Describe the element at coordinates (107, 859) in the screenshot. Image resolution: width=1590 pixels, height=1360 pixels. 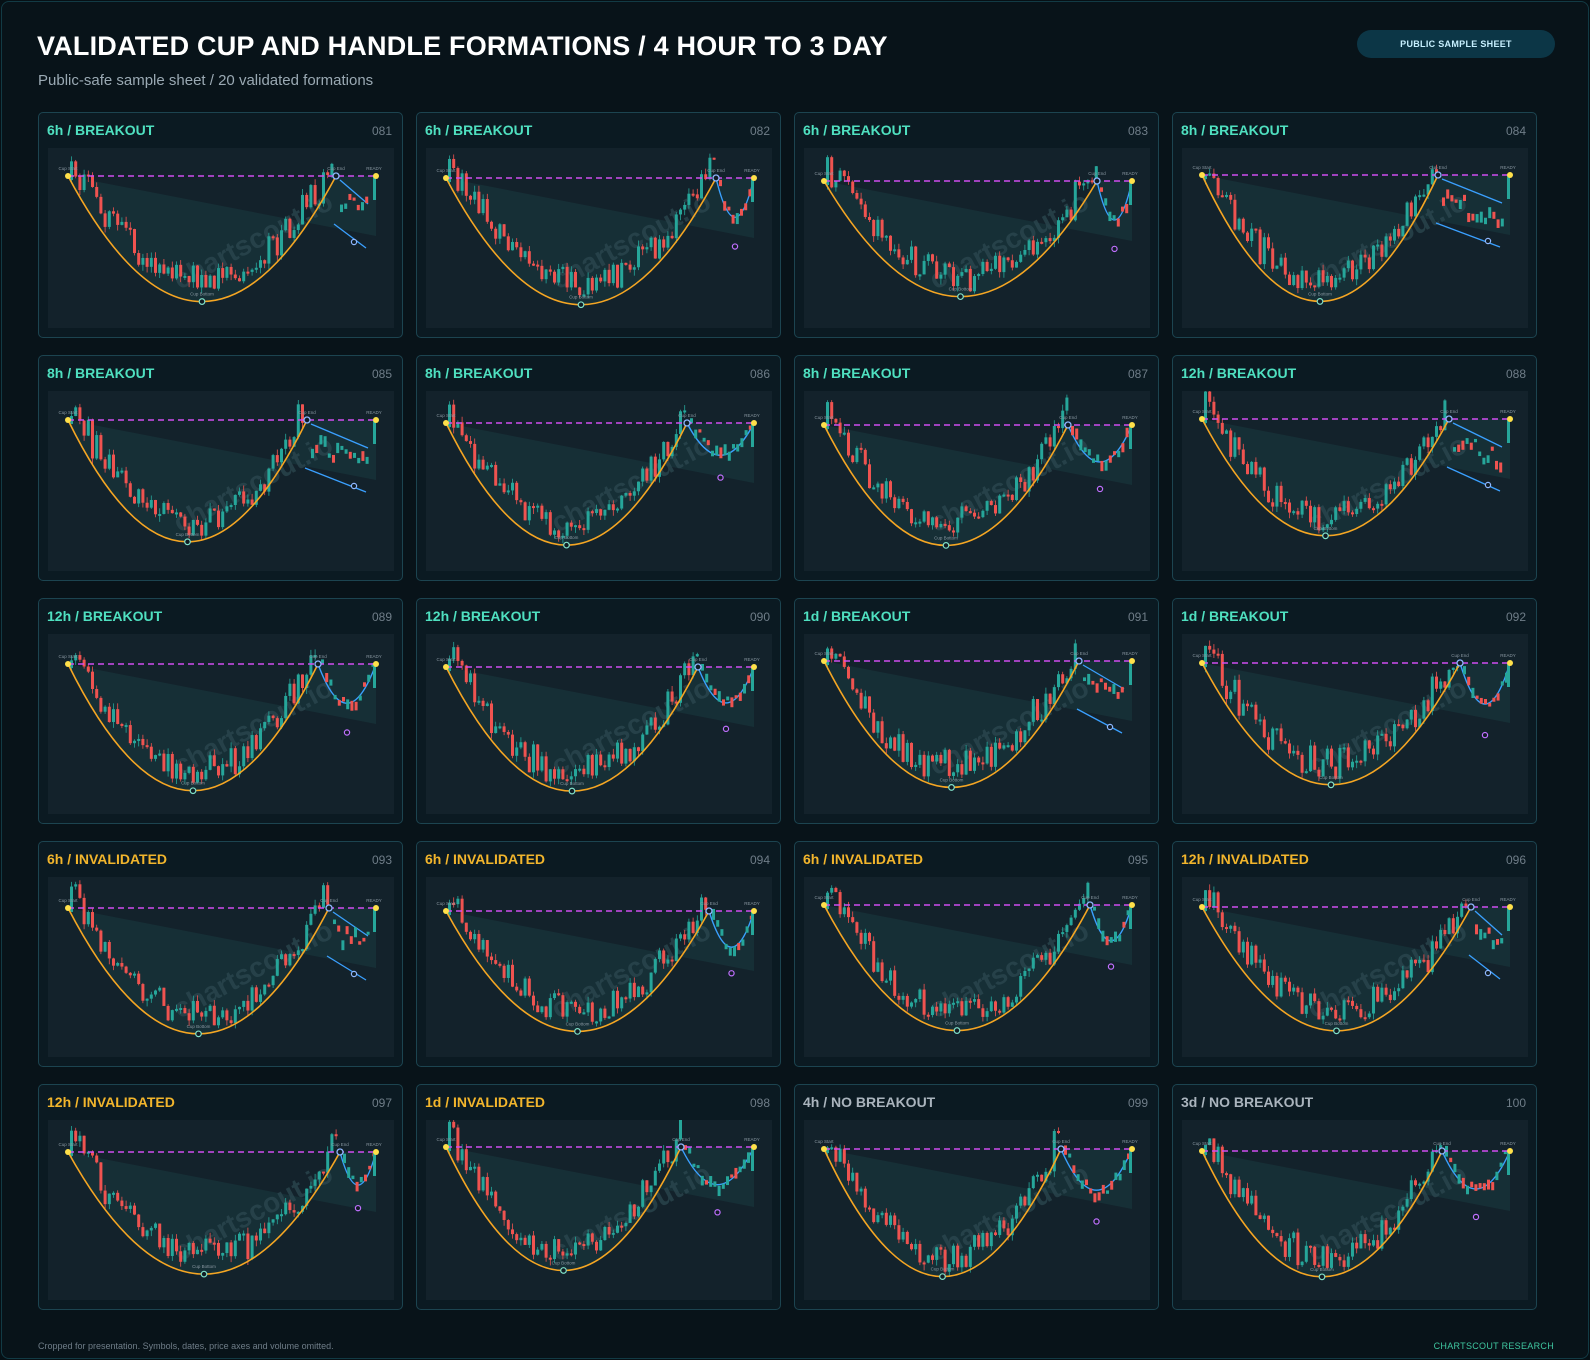
I see `card-label: 6h / INVALIDATED` at that location.